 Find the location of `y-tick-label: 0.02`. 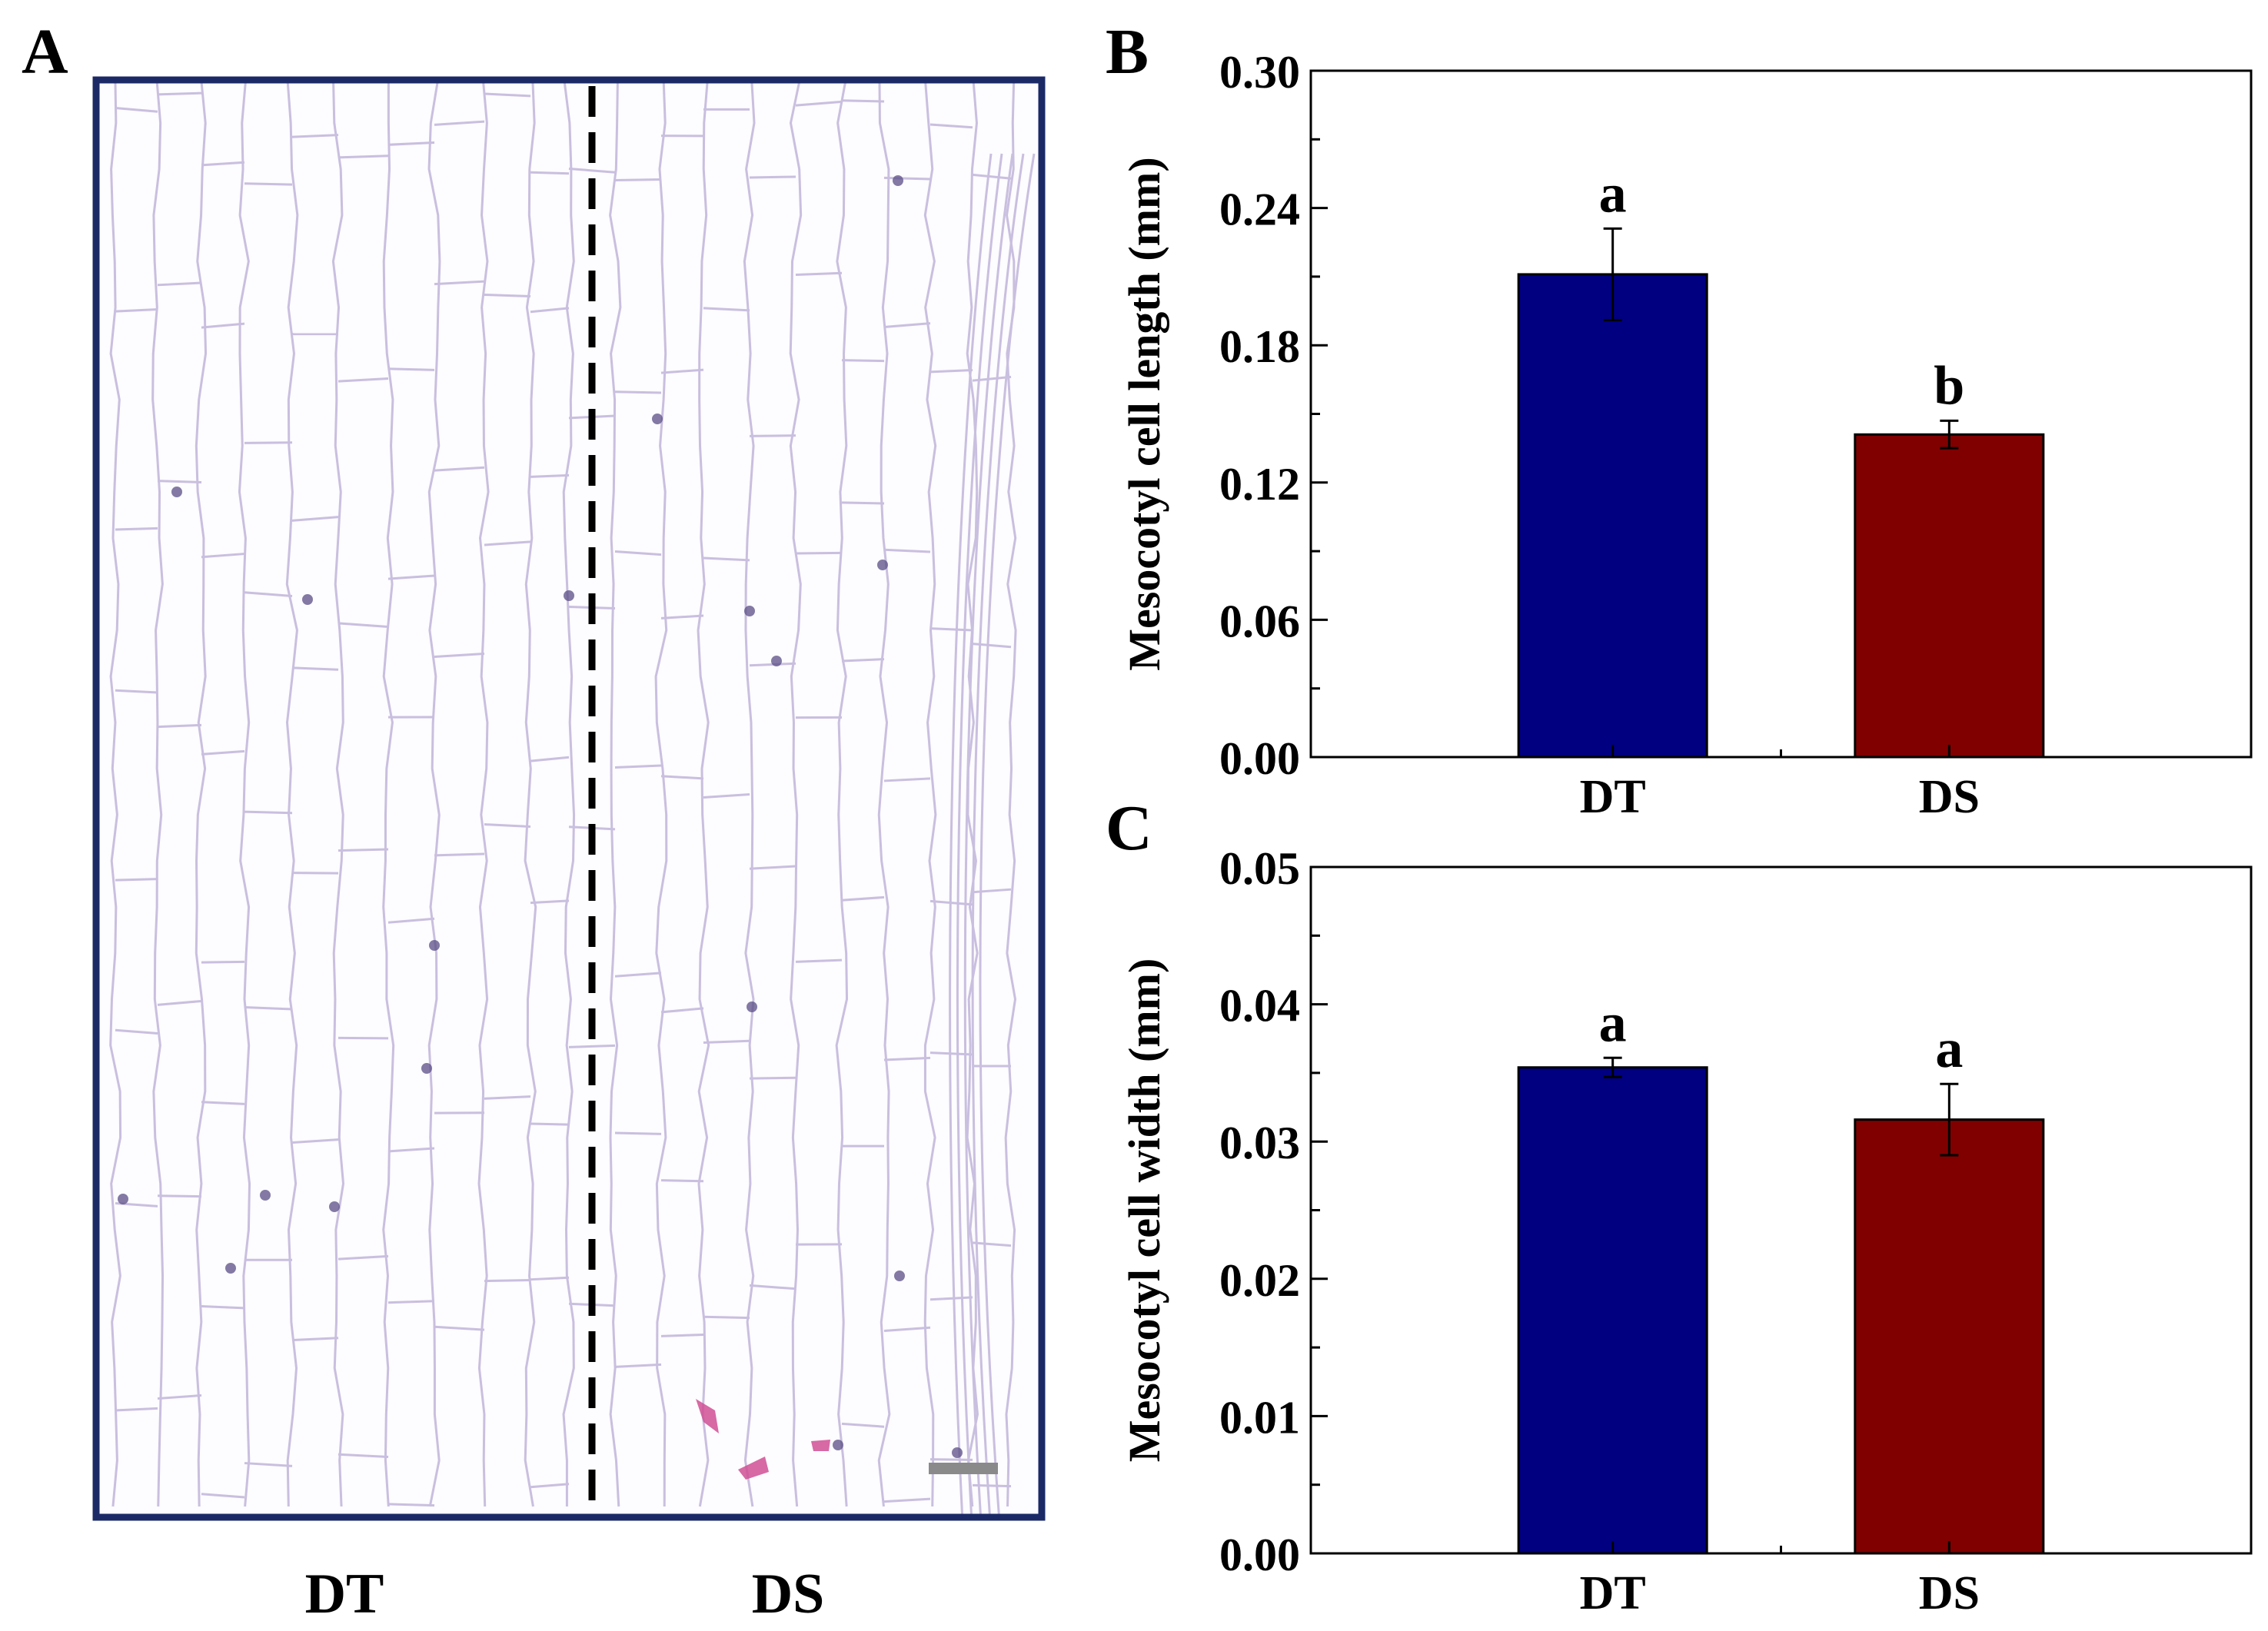

y-tick-label: 0.02 is located at coordinates (1259, 1280).